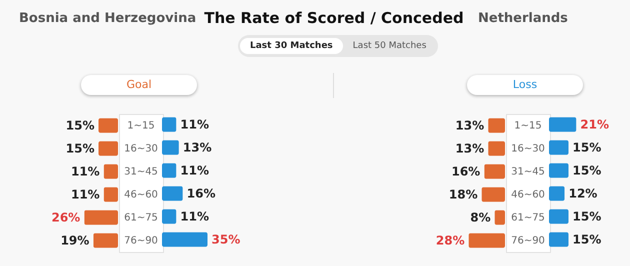 Image resolution: width=630 pixels, height=266 pixels. What do you see at coordinates (595, 125) in the screenshot?
I see `data-label: 21%` at bounding box center [595, 125].